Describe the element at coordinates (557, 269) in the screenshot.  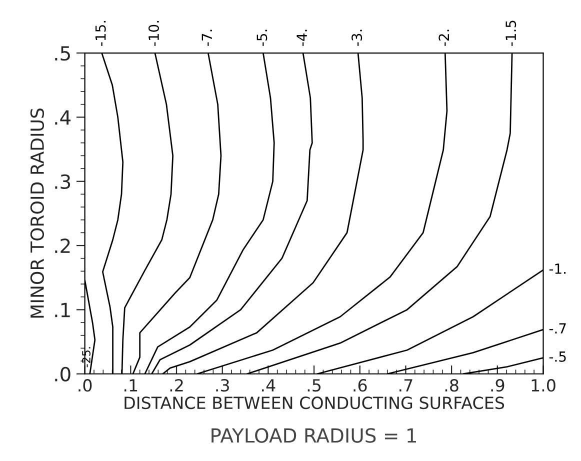
I see `series-label: -1.` at that location.